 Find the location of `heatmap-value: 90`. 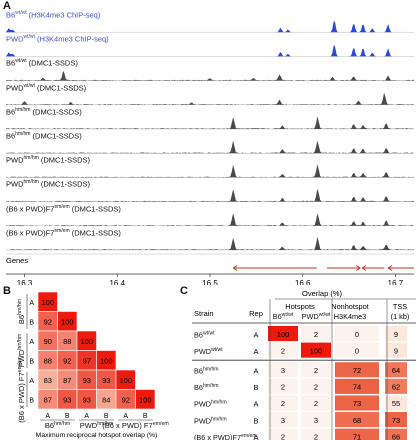

heatmap-value: 90 is located at coordinates (48, 341).